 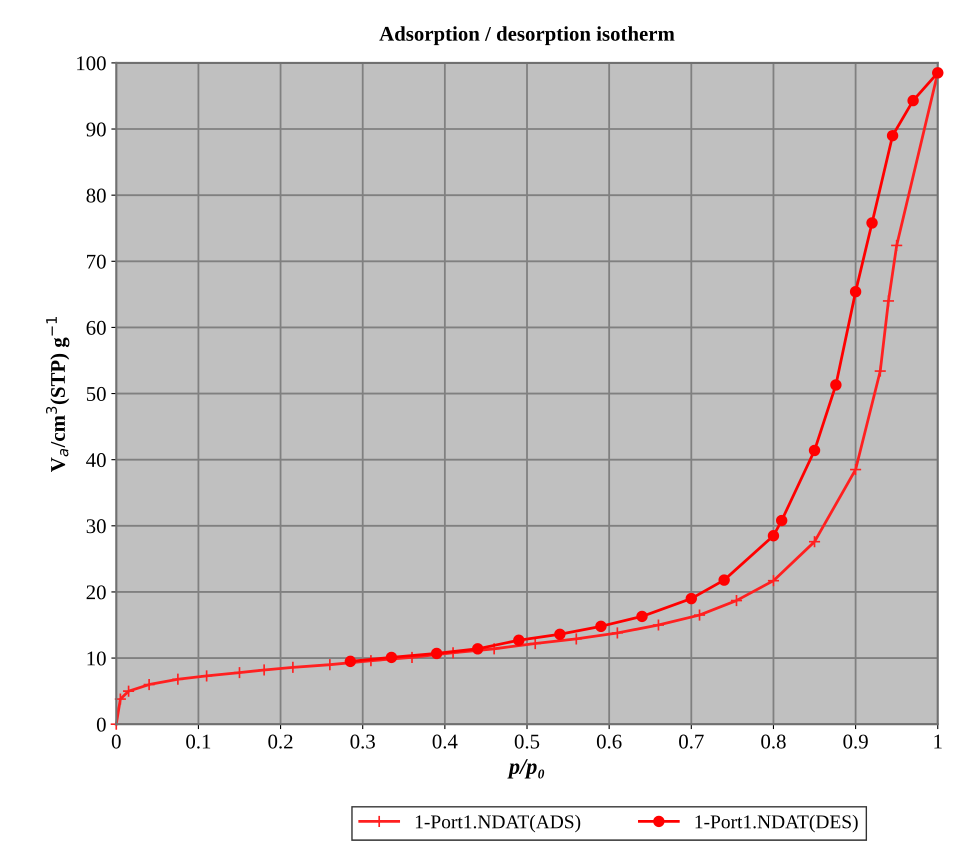 I want to click on legend-label: 1-Port1.NDAT(DES), so click(x=777, y=823).